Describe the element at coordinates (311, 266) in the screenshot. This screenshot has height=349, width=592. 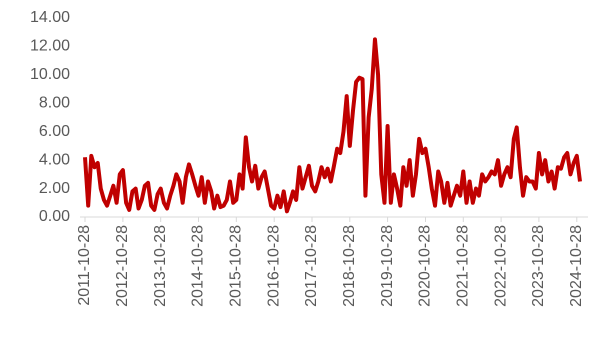
I see `x-tick-label: 2017-10-28` at that location.